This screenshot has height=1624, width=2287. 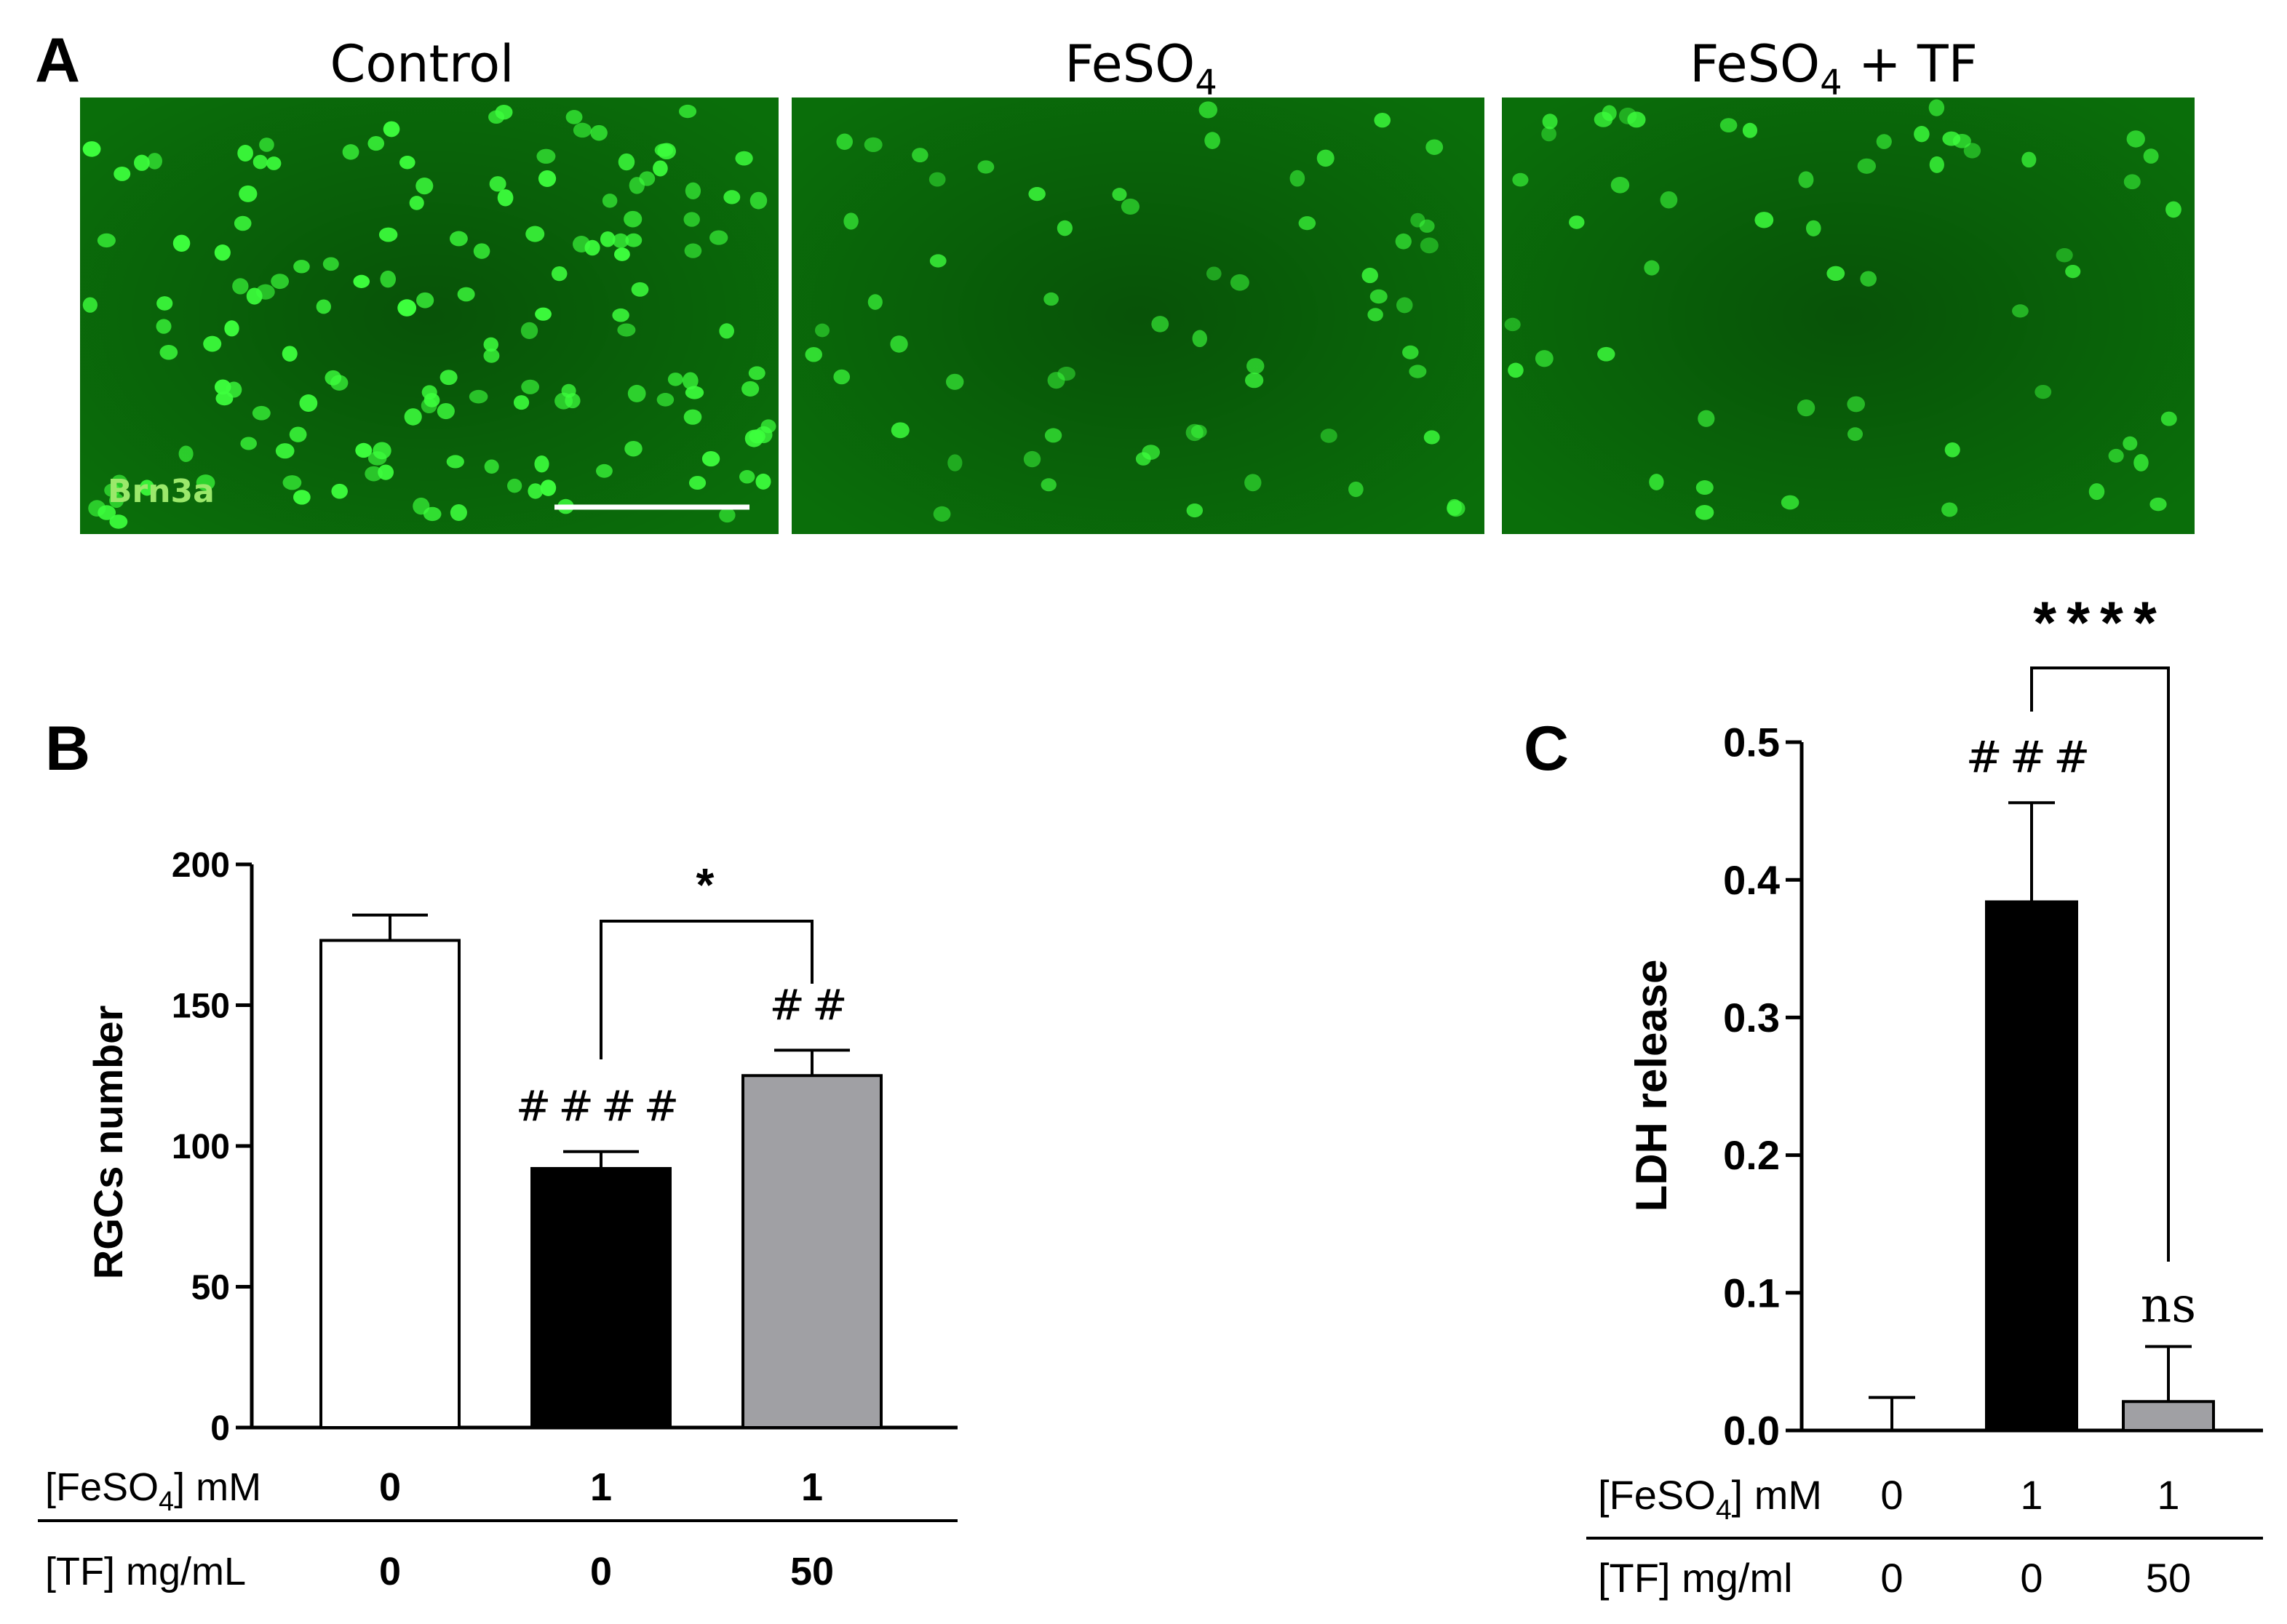 I want to click on significance-label: *, so click(x=707, y=885).